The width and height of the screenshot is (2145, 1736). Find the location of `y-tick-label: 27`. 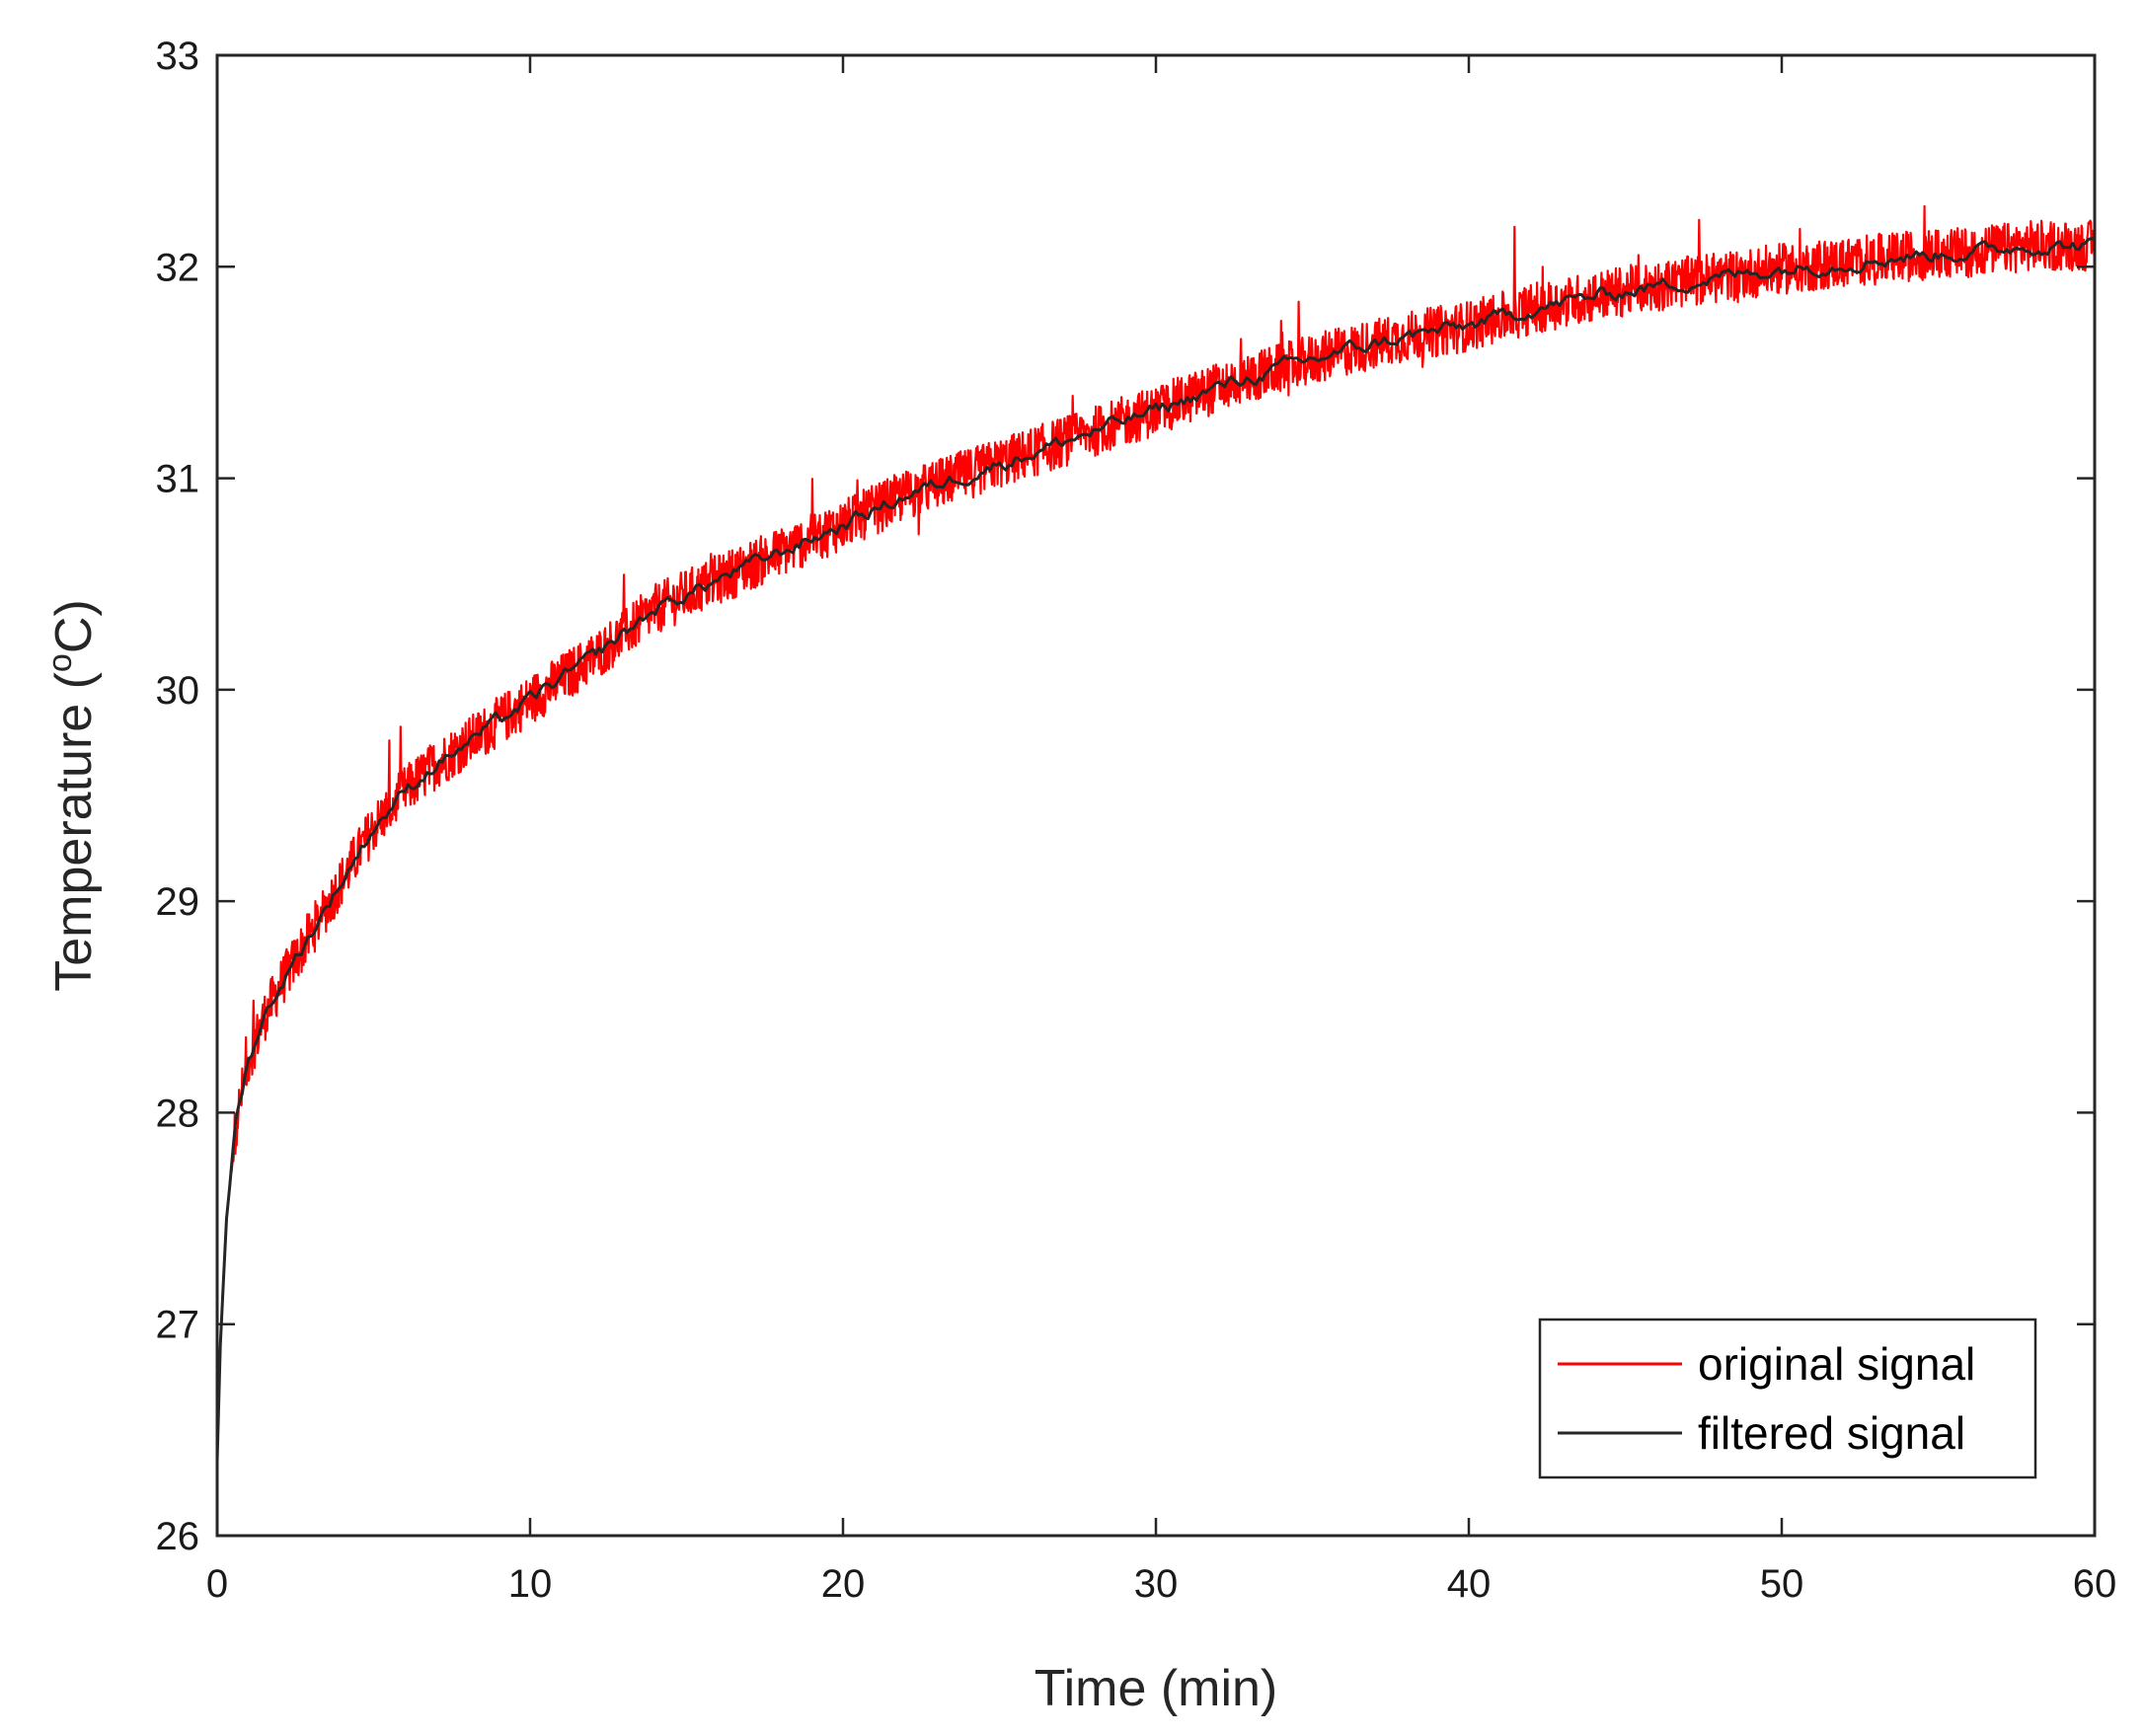

y-tick-label: 27 is located at coordinates (178, 1326).